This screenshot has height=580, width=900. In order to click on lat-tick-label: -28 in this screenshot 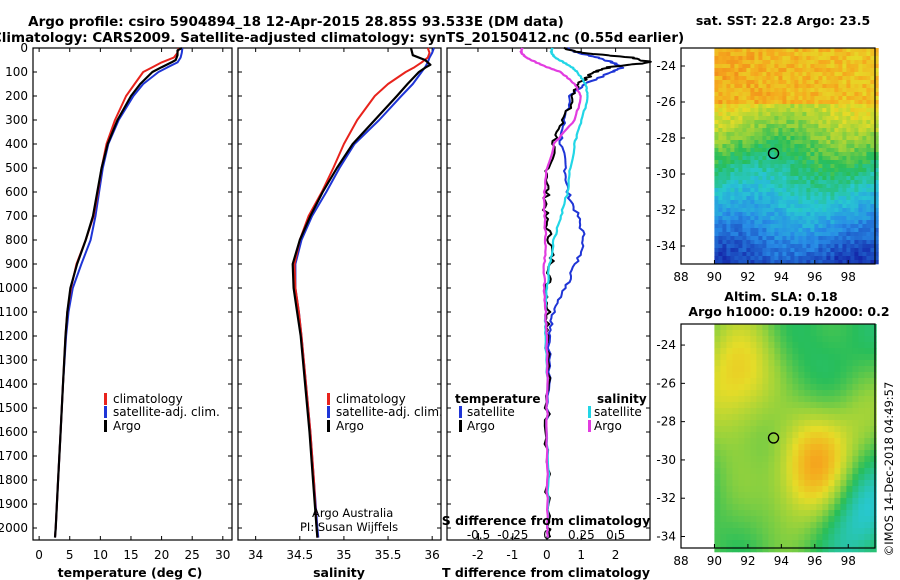, I will do `click(666, 138)`.